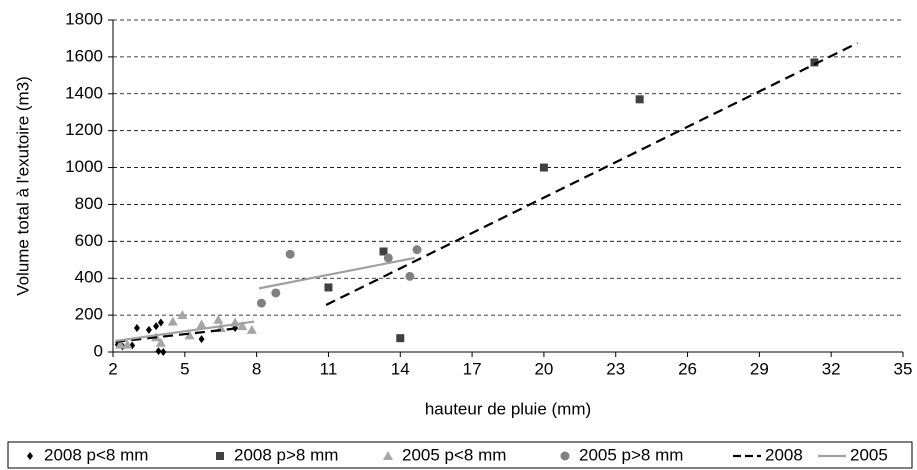 This screenshot has width=917, height=470. I want to click on x-tick-label: 17, so click(472, 368).